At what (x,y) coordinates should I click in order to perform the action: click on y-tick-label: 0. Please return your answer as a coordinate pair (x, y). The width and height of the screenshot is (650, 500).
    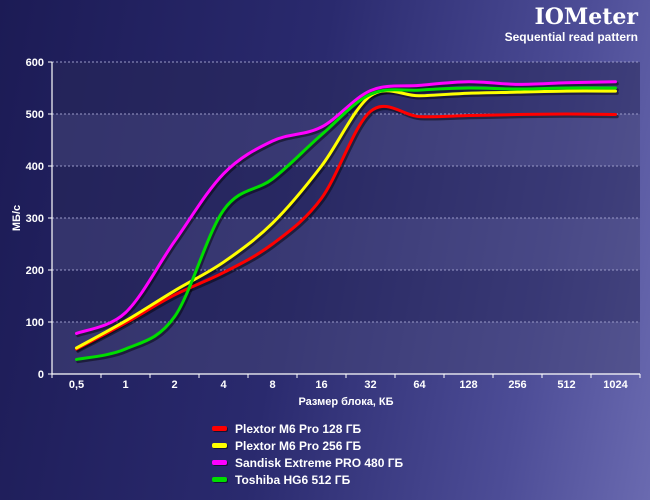
    Looking at the image, I should click on (41, 375).